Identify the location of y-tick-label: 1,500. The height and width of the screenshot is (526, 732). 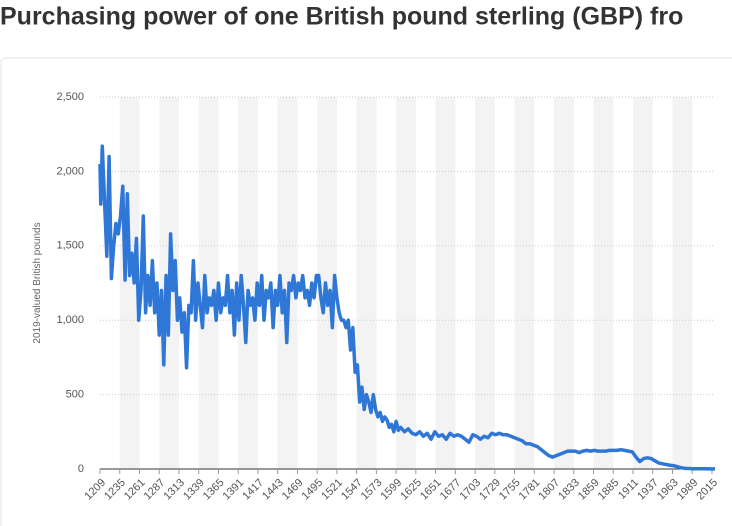
(70, 246).